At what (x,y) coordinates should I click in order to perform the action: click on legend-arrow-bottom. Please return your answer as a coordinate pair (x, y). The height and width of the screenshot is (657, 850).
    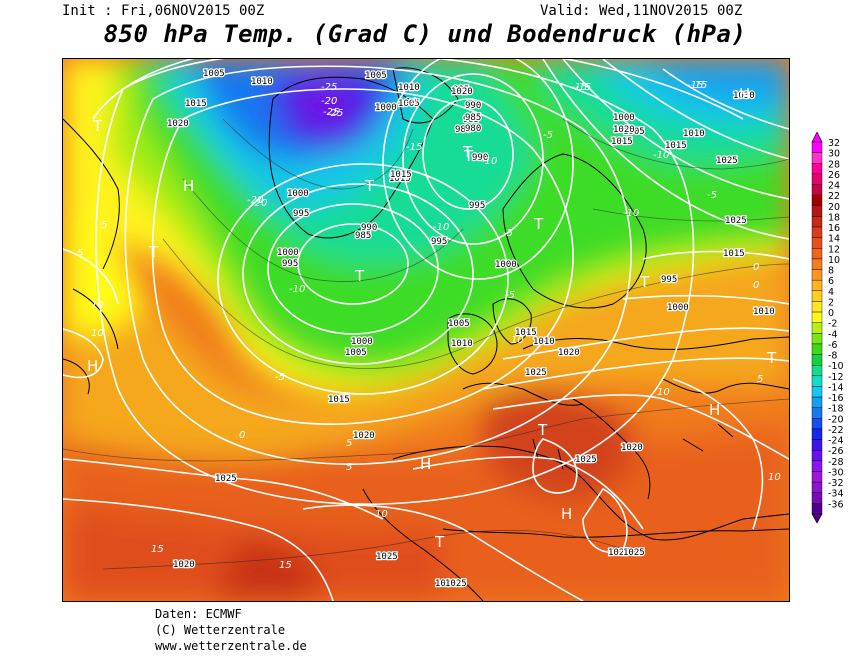
    Looking at the image, I should click on (817, 518).